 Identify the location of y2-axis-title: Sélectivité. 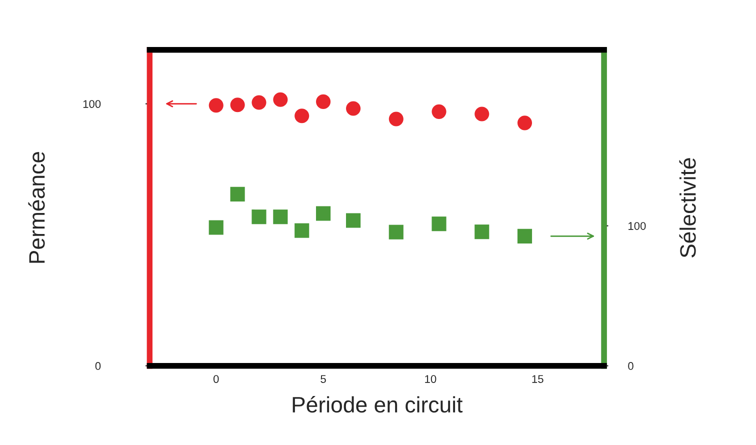
(687, 208).